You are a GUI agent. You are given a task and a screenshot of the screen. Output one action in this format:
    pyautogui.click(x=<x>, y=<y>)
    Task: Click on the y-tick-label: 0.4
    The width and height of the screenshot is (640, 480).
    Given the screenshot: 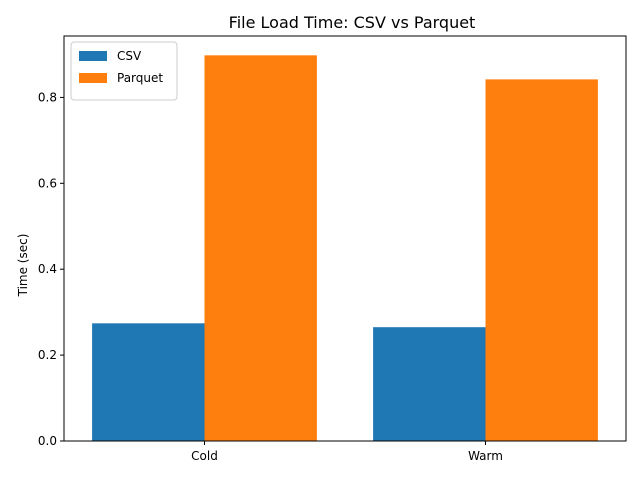 What is the action you would take?
    pyautogui.click(x=47, y=269)
    